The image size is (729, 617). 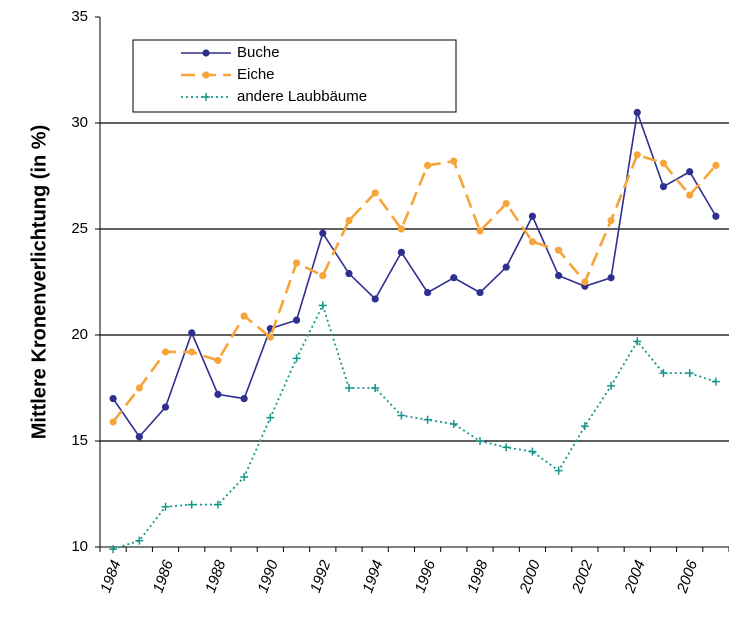 I want to click on legend-label: andere Laubbäume, so click(x=302, y=96).